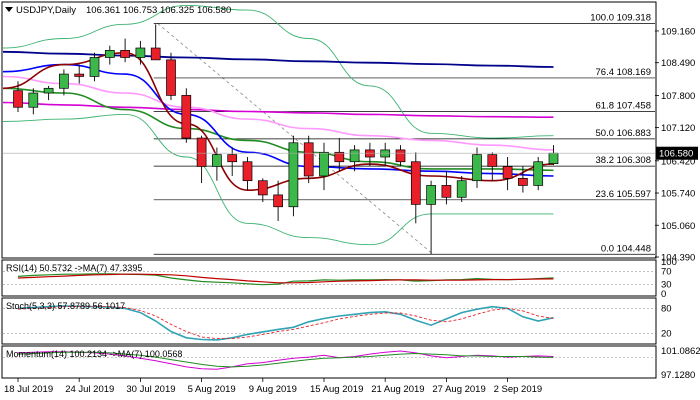  Describe the element at coordinates (666, 308) in the screenshot. I see `stoch-tick-label: 80` at that location.